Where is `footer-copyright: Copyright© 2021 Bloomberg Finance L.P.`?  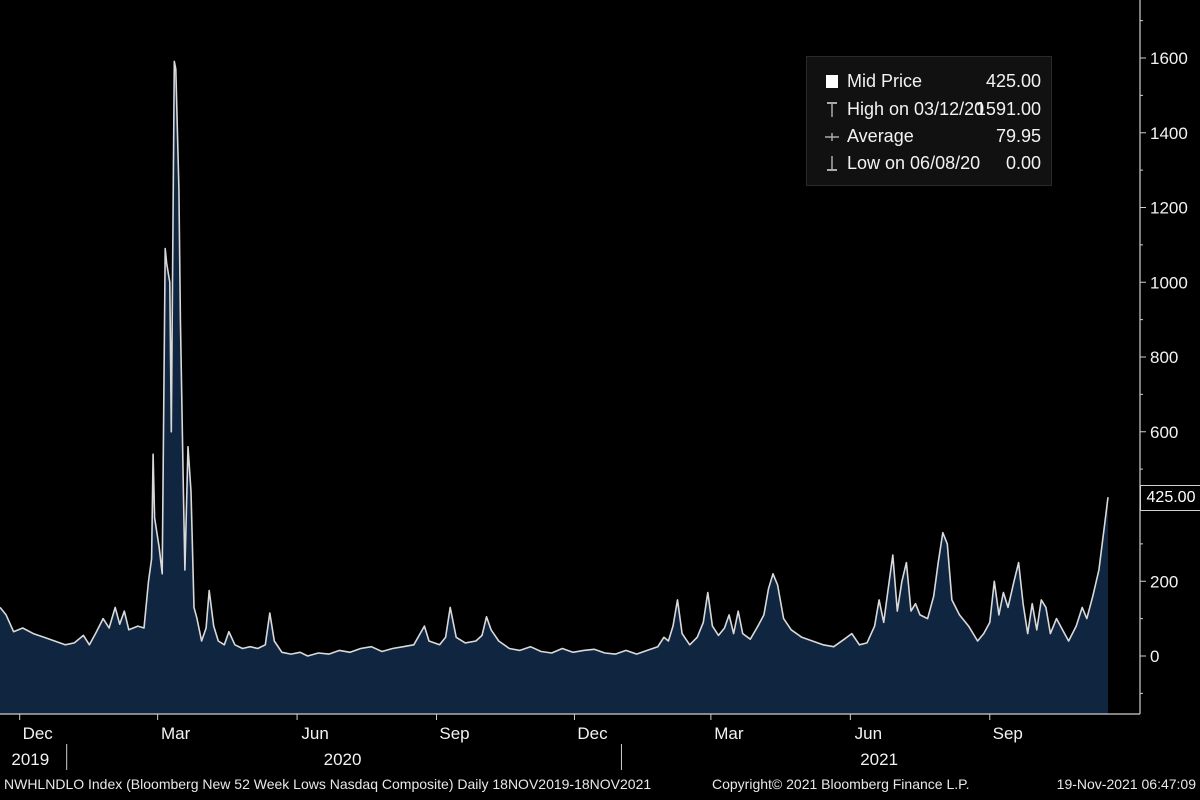
footer-copyright: Copyright© 2021 Bloomberg Finance L.P. is located at coordinates (841, 784).